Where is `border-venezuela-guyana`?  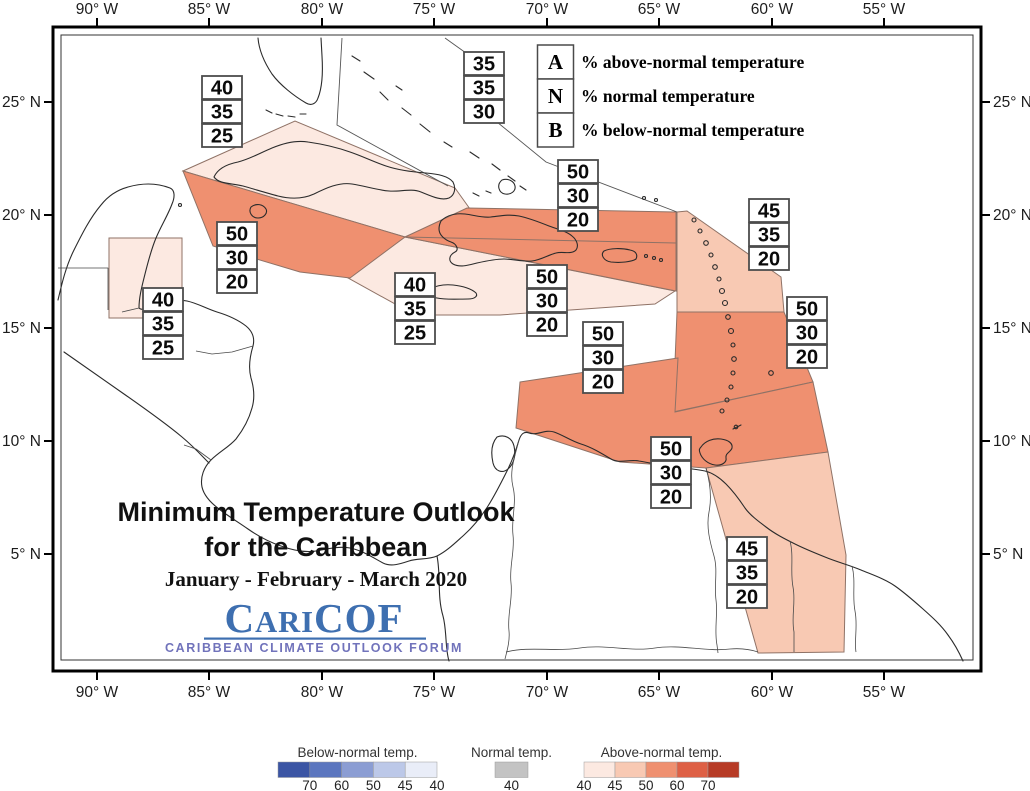
border-venezuela-guyana is located at coordinates (712, 560).